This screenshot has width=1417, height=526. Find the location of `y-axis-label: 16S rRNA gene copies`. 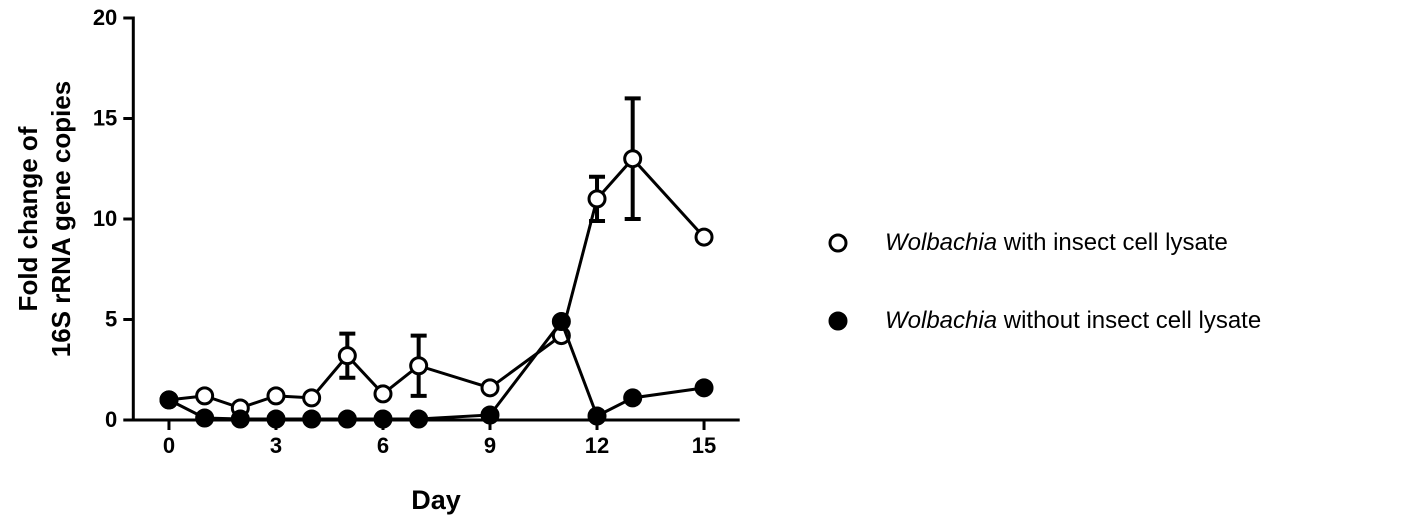

y-axis-label: 16S rRNA gene copies is located at coordinates (61, 219).